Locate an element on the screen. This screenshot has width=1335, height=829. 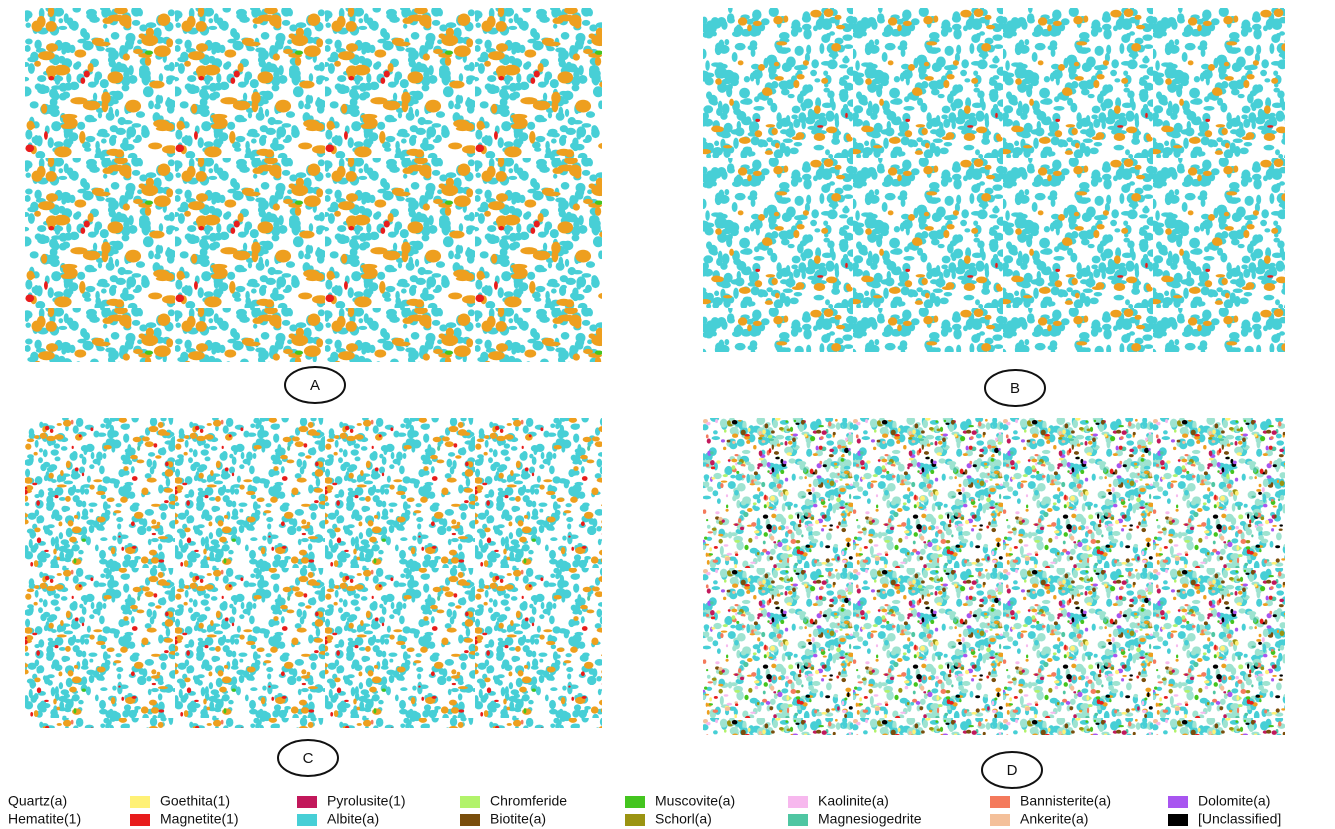
legend-label: Bannisterite(a) is located at coordinates (1065, 801).